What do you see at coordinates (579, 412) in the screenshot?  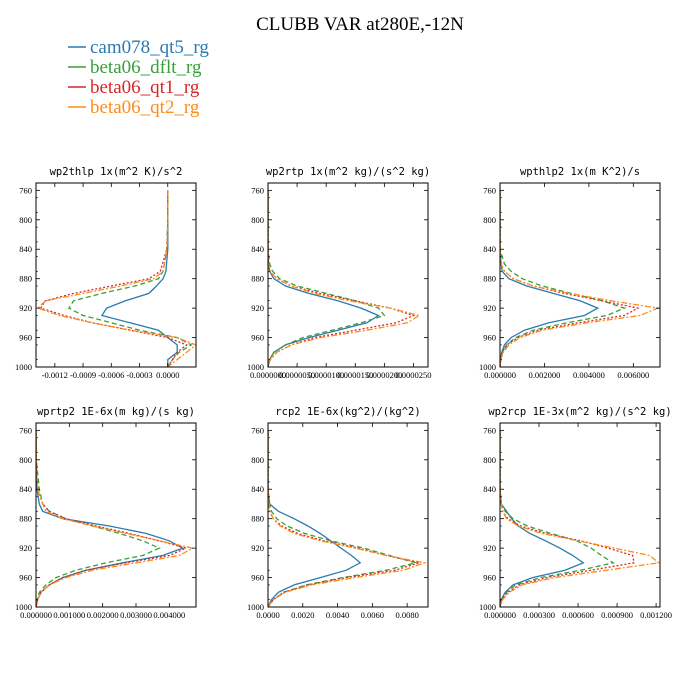 I see `panel-title: wp2rcp 1E-3x(m^2 kg)/(s^2 kg)` at bounding box center [579, 412].